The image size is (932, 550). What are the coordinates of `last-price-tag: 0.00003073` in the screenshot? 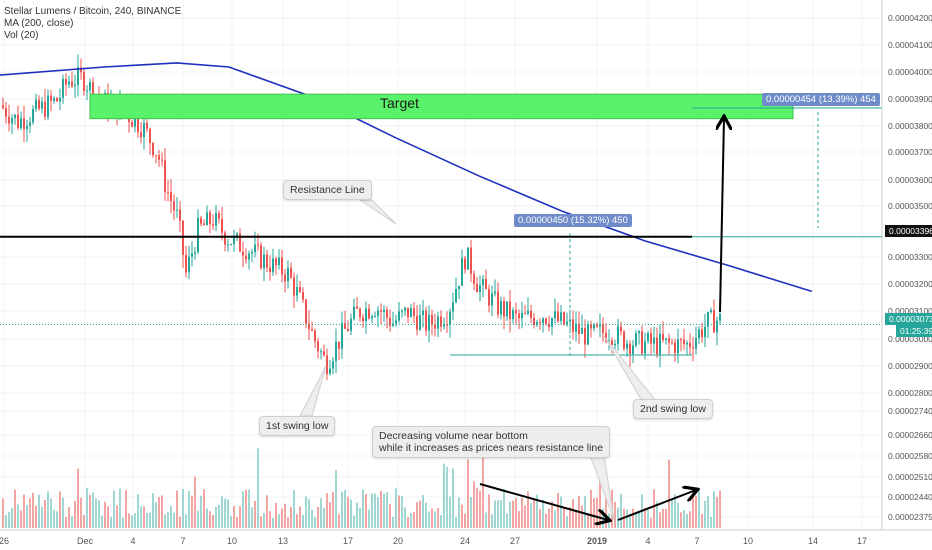 It's located at (908, 319).